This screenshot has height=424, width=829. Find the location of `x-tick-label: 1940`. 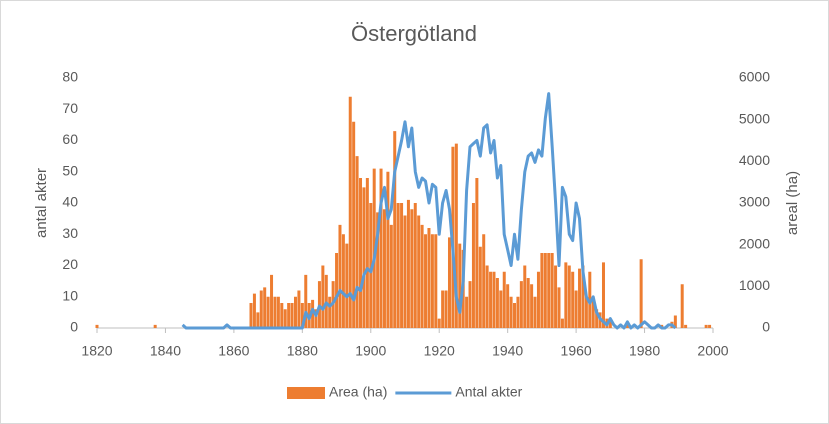

x-tick-label: 1940 is located at coordinates (507, 351).